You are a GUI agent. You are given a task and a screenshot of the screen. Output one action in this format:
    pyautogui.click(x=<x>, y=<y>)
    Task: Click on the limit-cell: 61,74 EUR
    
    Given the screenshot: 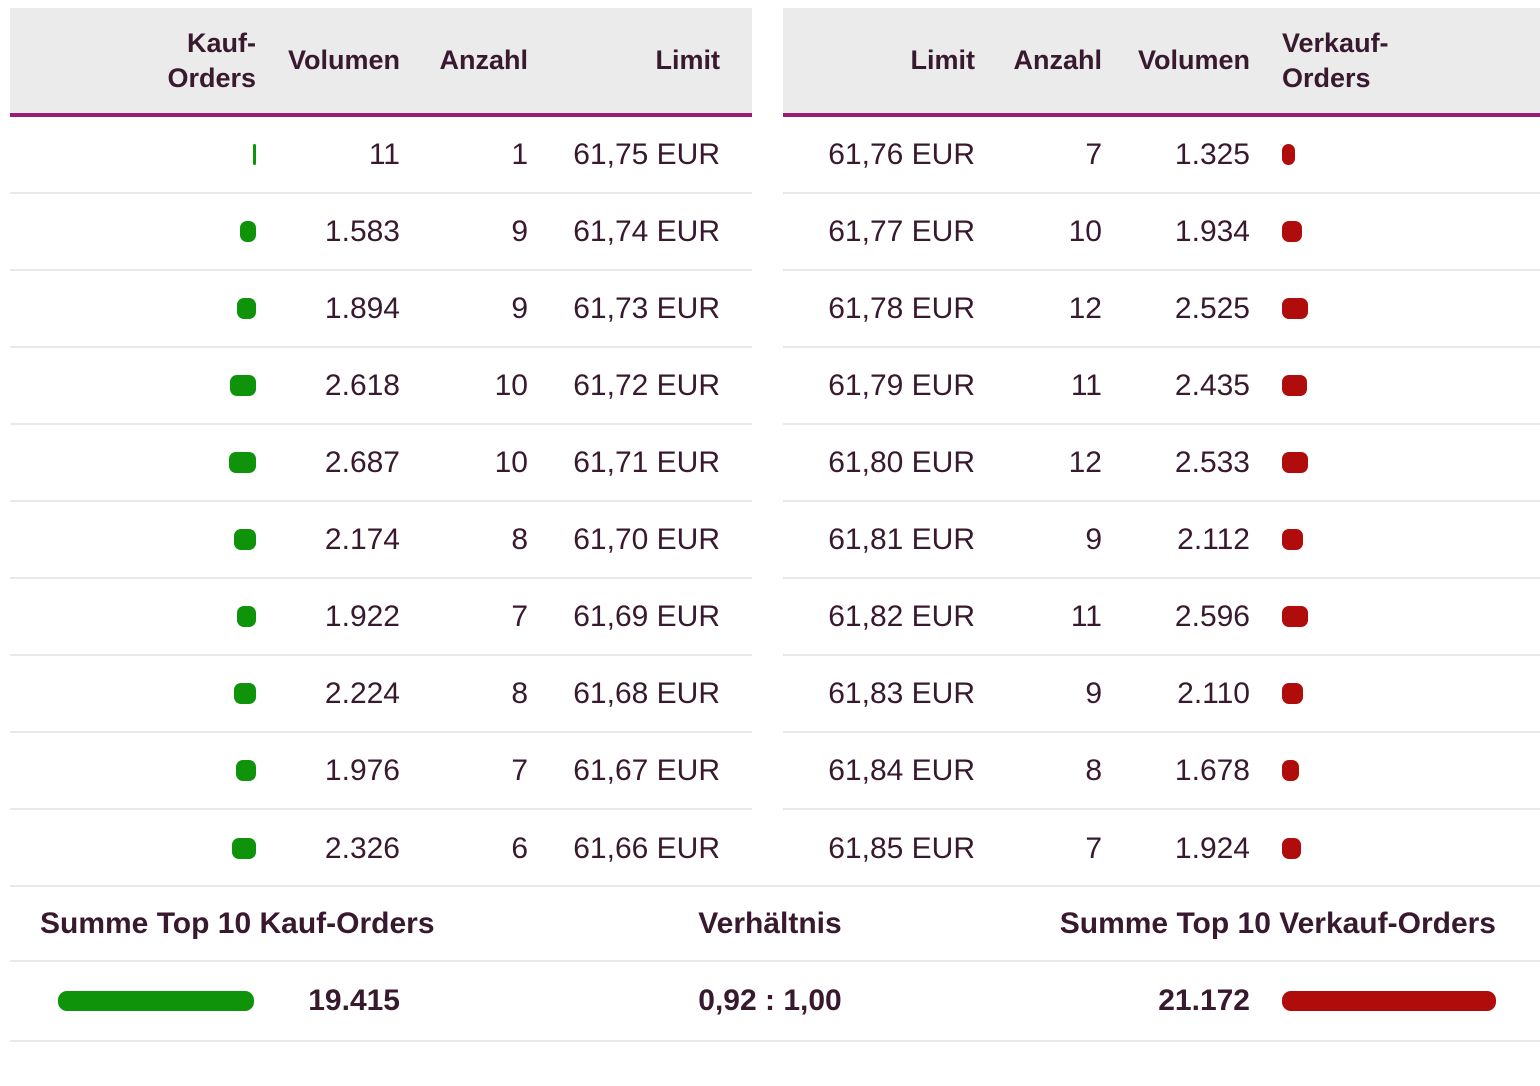 What is the action you would take?
    pyautogui.click(x=646, y=231)
    